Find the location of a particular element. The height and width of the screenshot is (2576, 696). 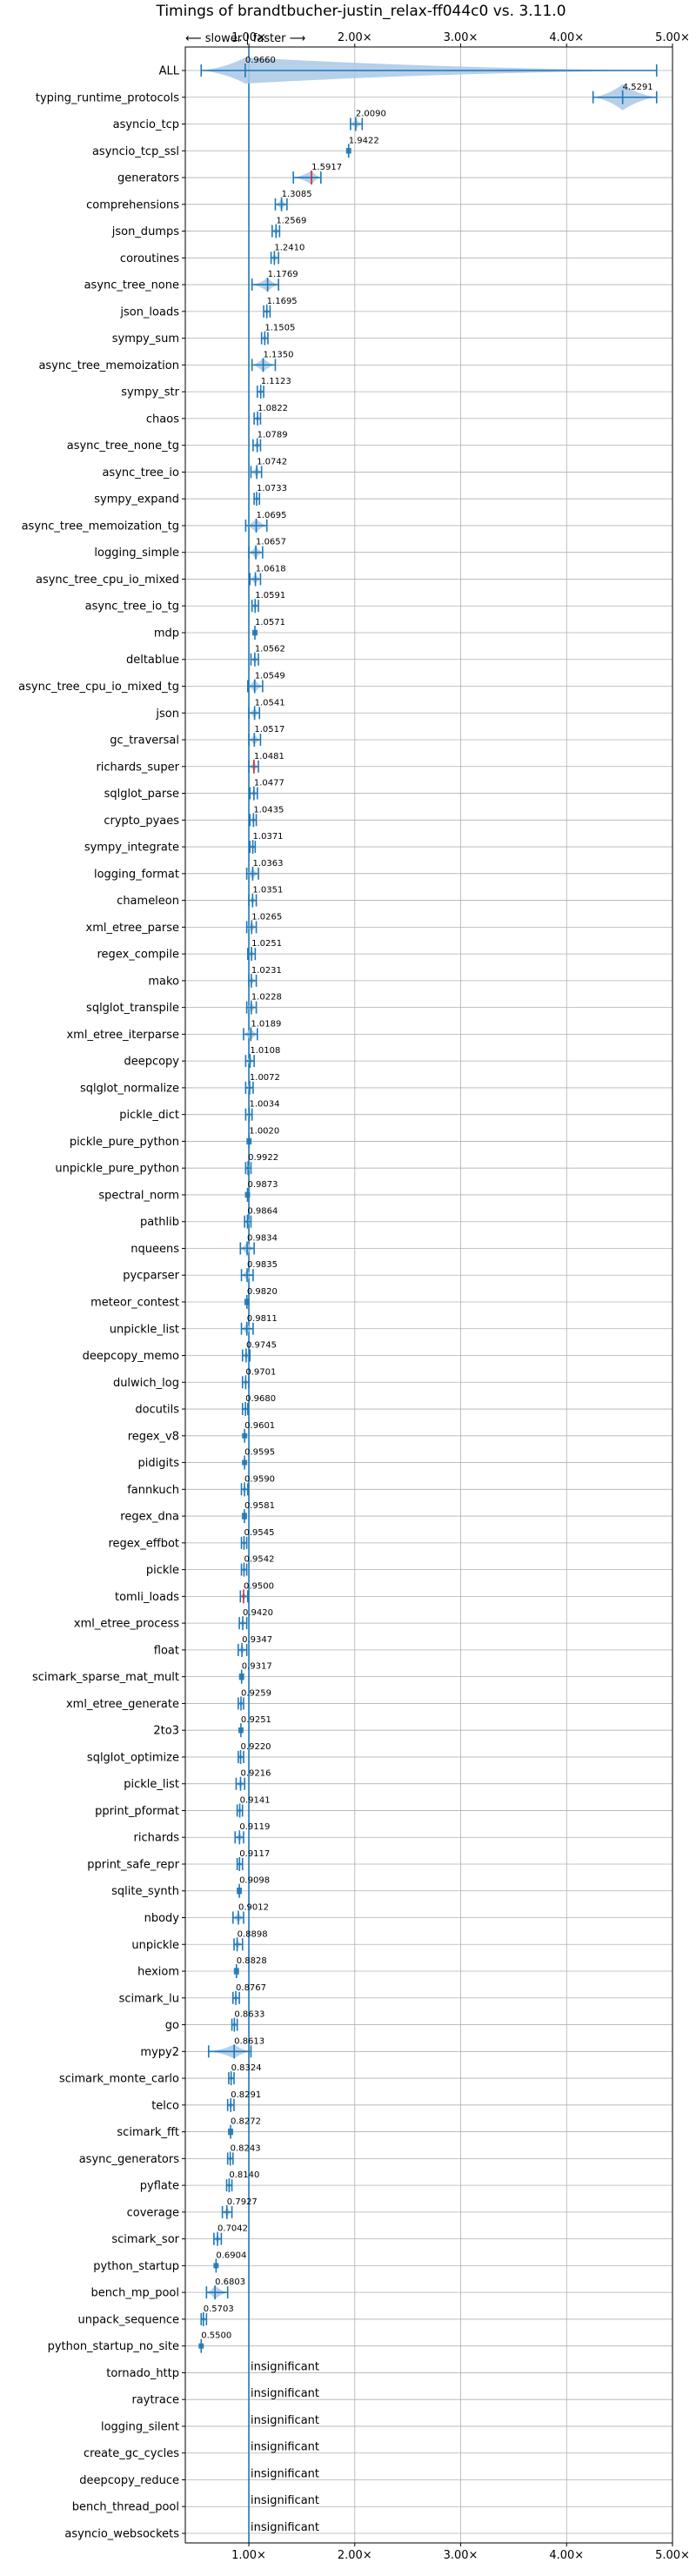

value-label: 1.1123 is located at coordinates (276, 381).